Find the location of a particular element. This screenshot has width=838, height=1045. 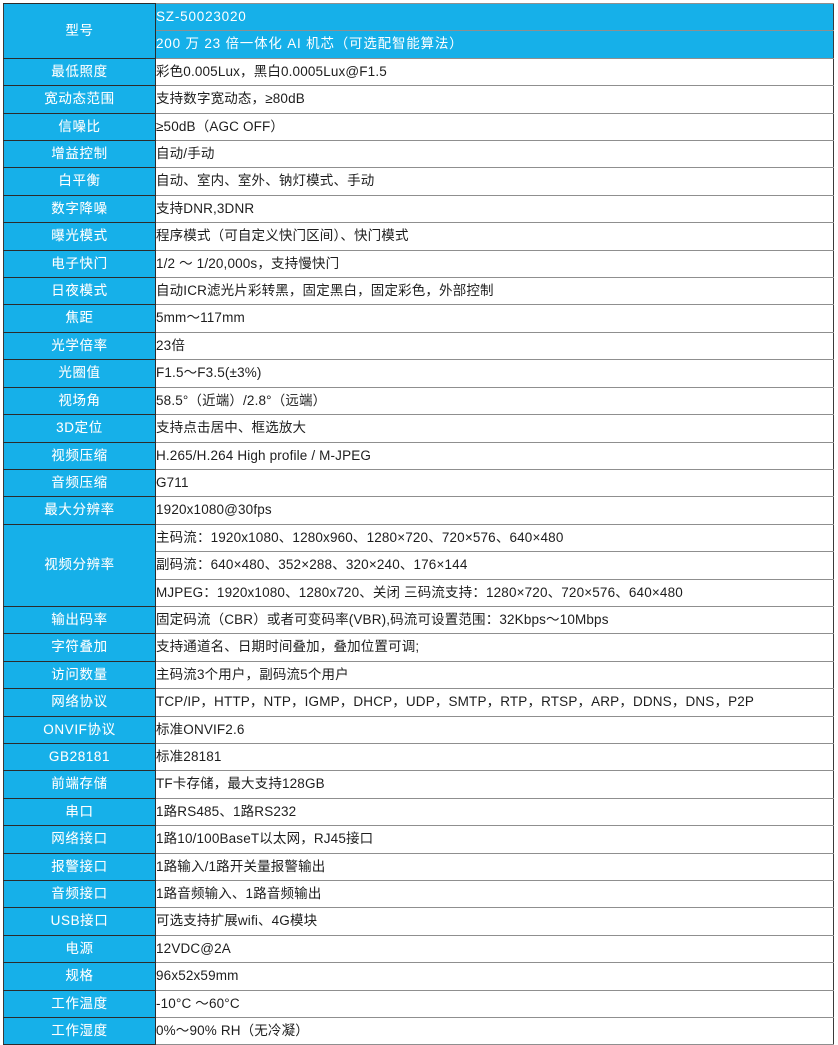

spec-value-cell: 1路音频输入、1路音频输出 is located at coordinates (494, 894).